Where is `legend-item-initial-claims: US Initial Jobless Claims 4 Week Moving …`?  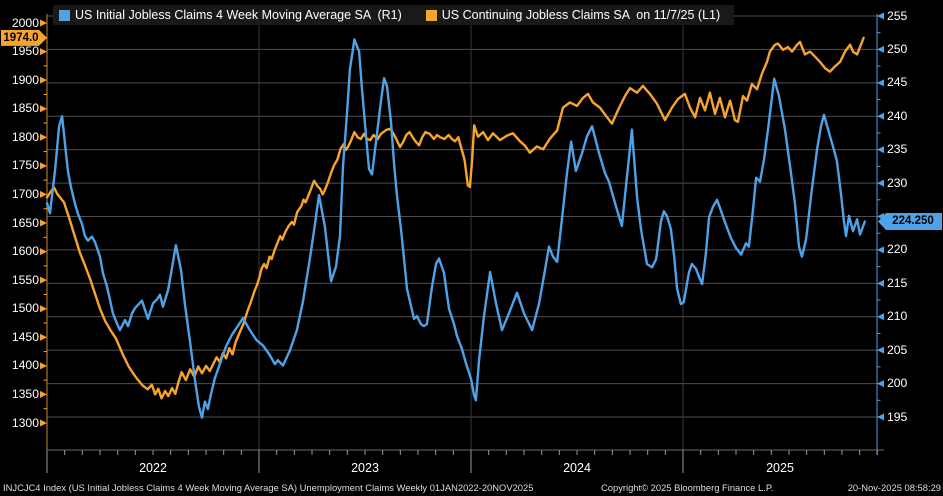 legend-item-initial-claims: US Initial Jobless Claims 4 Week Moving … is located at coordinates (230, 15).